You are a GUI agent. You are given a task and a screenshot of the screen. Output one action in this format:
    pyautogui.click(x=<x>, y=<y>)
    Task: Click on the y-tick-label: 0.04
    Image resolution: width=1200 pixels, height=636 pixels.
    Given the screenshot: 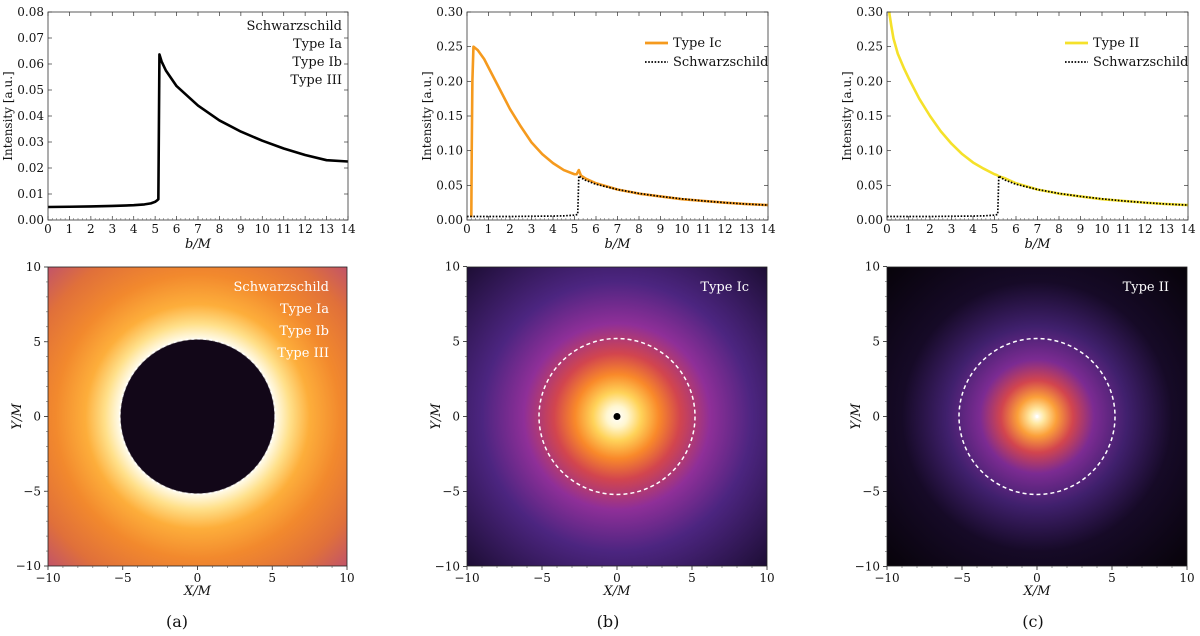 What is the action you would take?
    pyautogui.click(x=30, y=116)
    